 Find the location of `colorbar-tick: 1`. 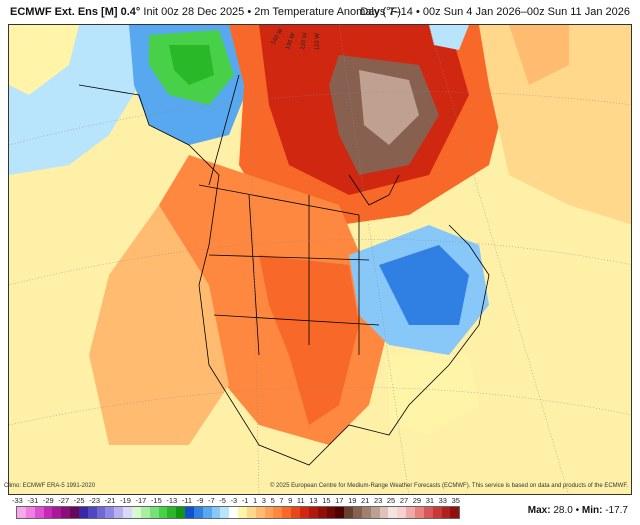

colorbar-tick: 1 is located at coordinates (255, 500).